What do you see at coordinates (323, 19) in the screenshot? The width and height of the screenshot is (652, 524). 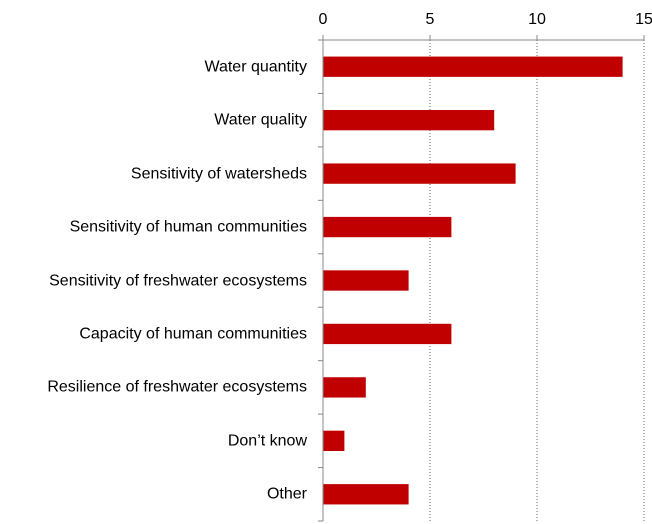 I see `x-tick-label: 0` at bounding box center [323, 19].